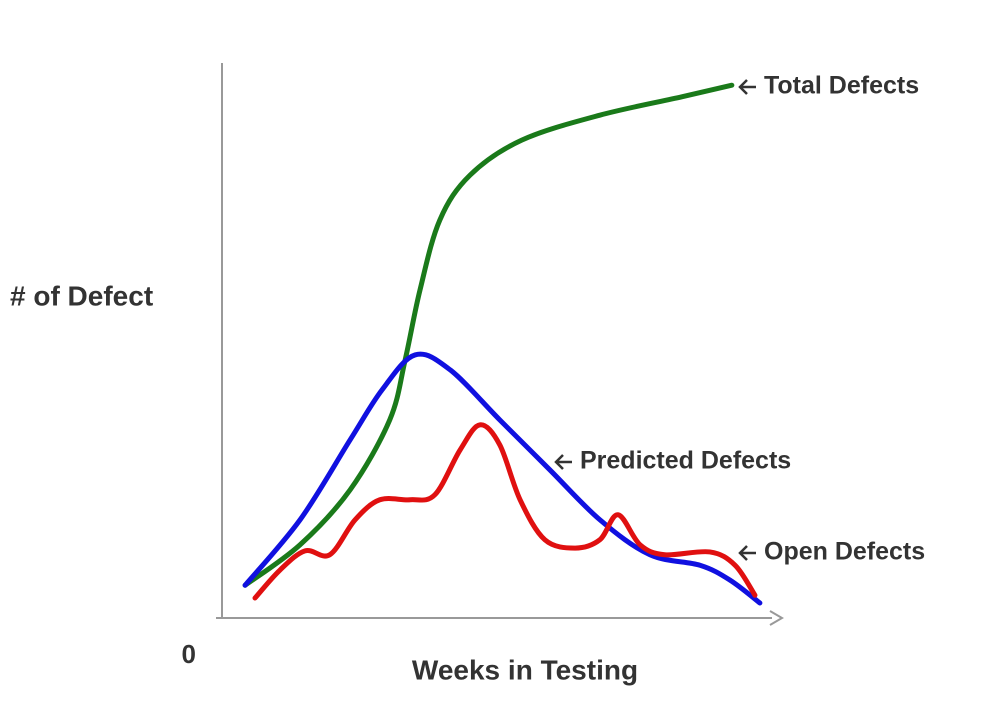  I want to click on series-line, so click(505, 511).